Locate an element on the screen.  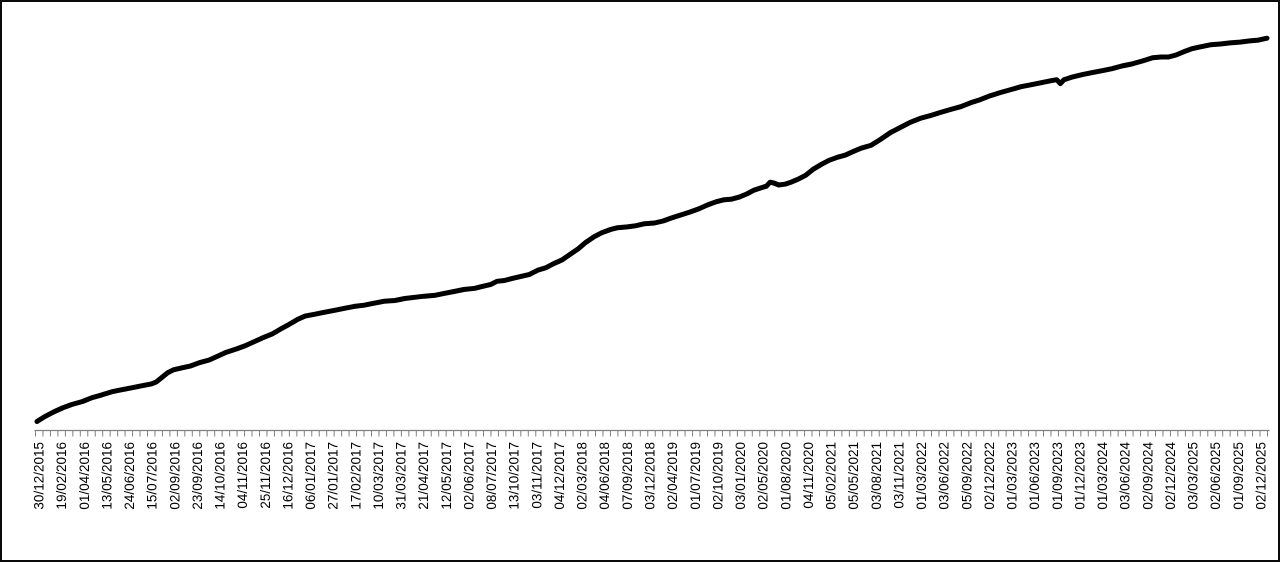
x-axis-label: 02/05/2020 is located at coordinates (763, 476).